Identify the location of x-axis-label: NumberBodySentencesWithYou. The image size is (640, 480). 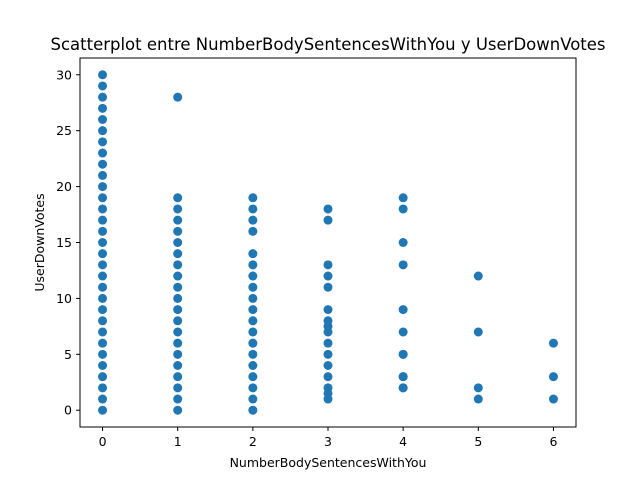
(328, 462).